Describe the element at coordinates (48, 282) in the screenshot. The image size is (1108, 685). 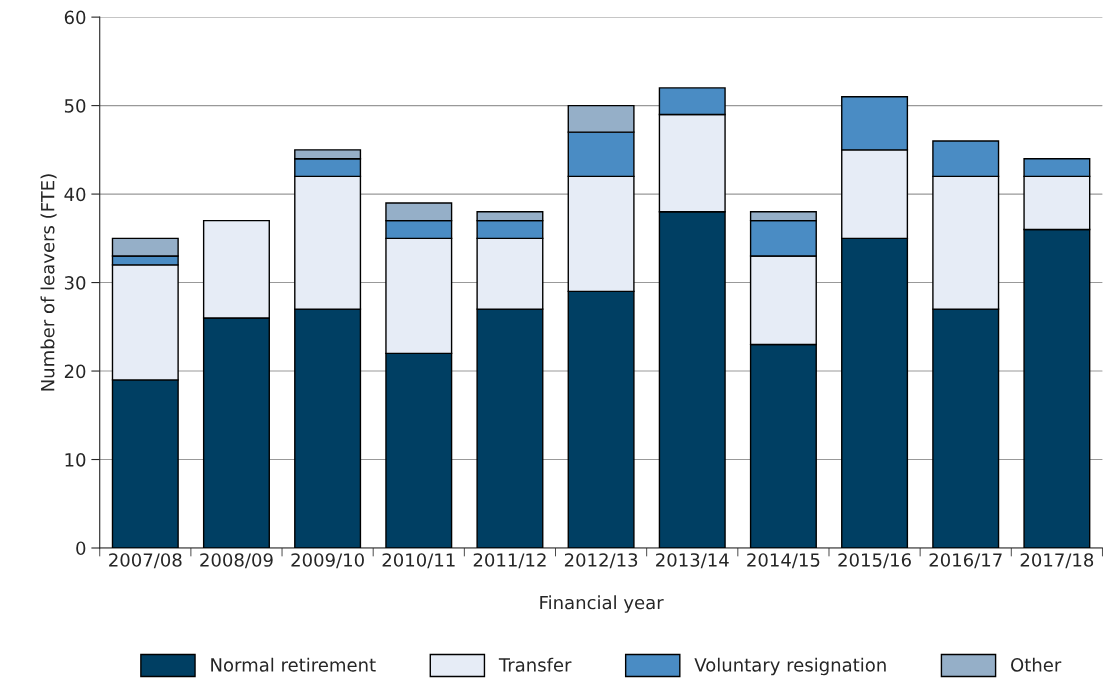
I see `y-axis-title: Number of leavers (FTE)` at that location.